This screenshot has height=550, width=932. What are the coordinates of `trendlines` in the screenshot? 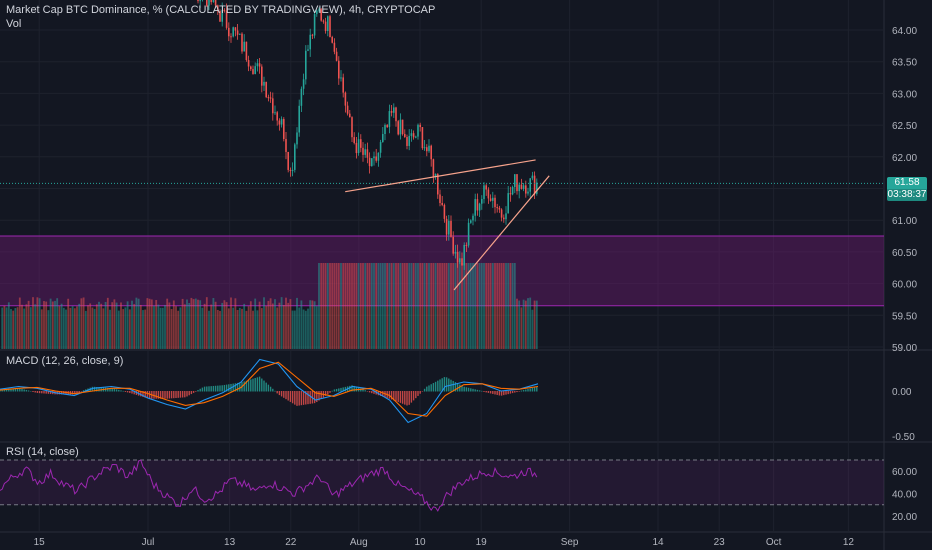 It's located at (447, 225).